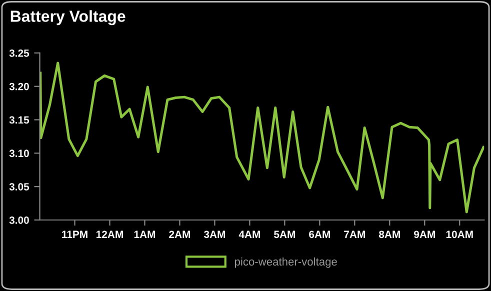  I want to click on y-tick-label: 3.00, so click(19, 220).